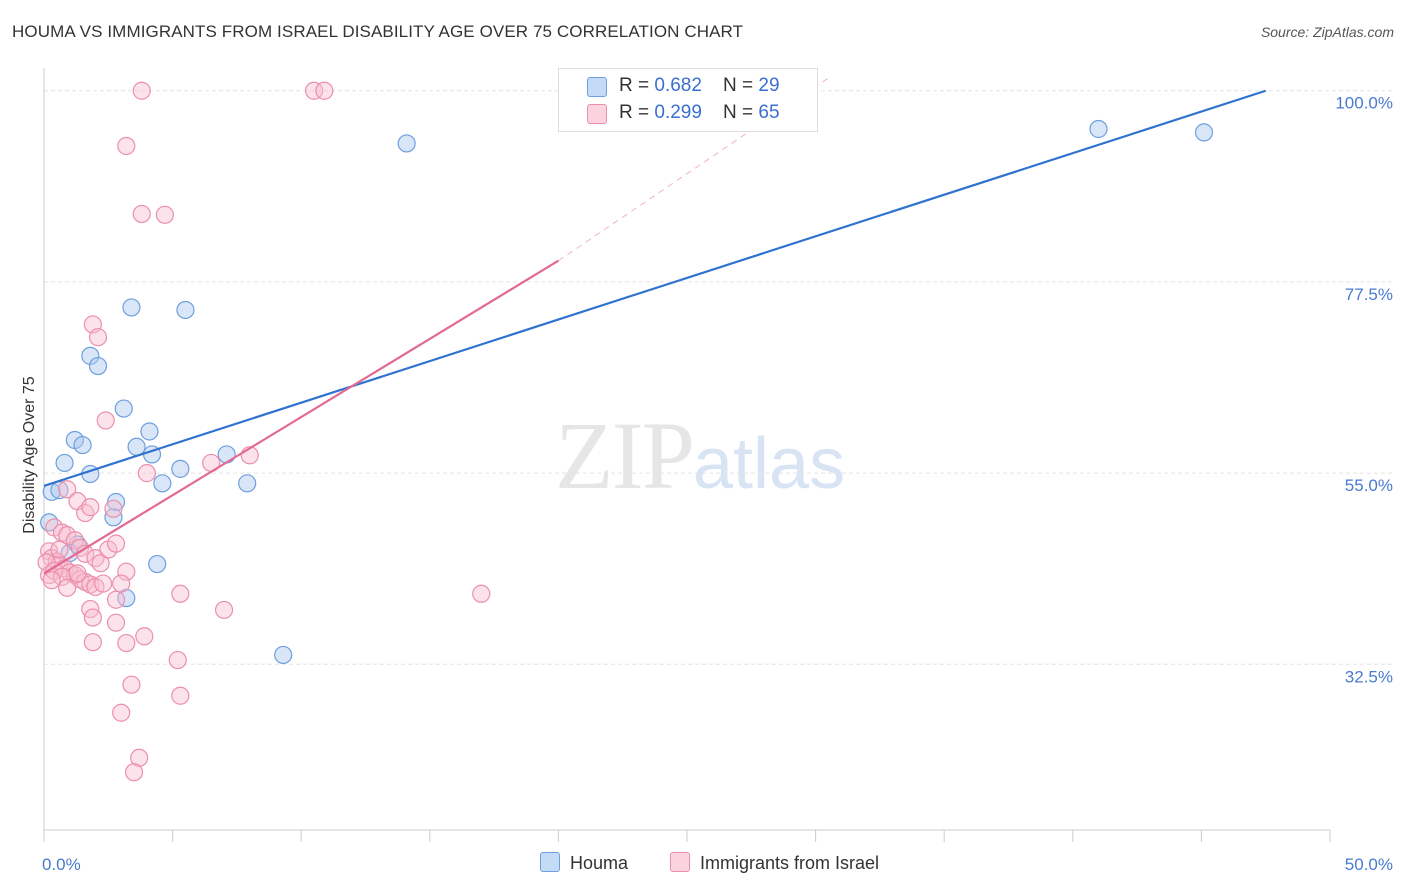 The height and width of the screenshot is (892, 1406). Describe the element at coordinates (301, 417) in the screenshot. I see `israel-trend-line` at that location.